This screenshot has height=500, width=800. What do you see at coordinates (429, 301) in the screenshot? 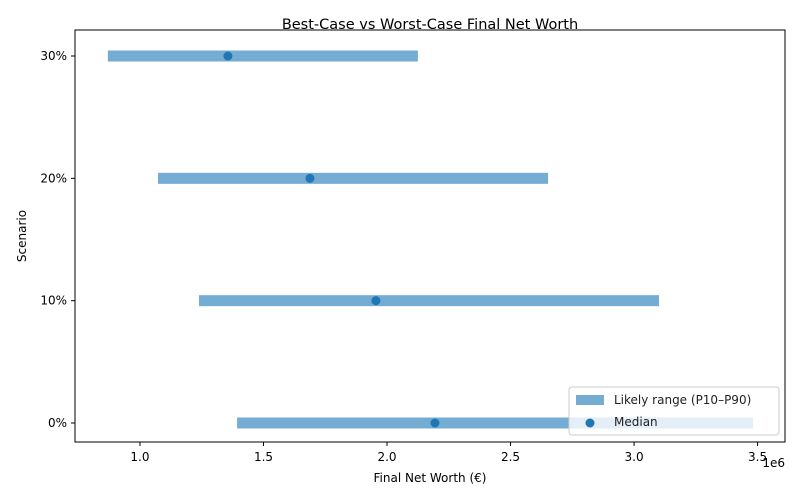
I see `range-bar-10%` at bounding box center [429, 301].